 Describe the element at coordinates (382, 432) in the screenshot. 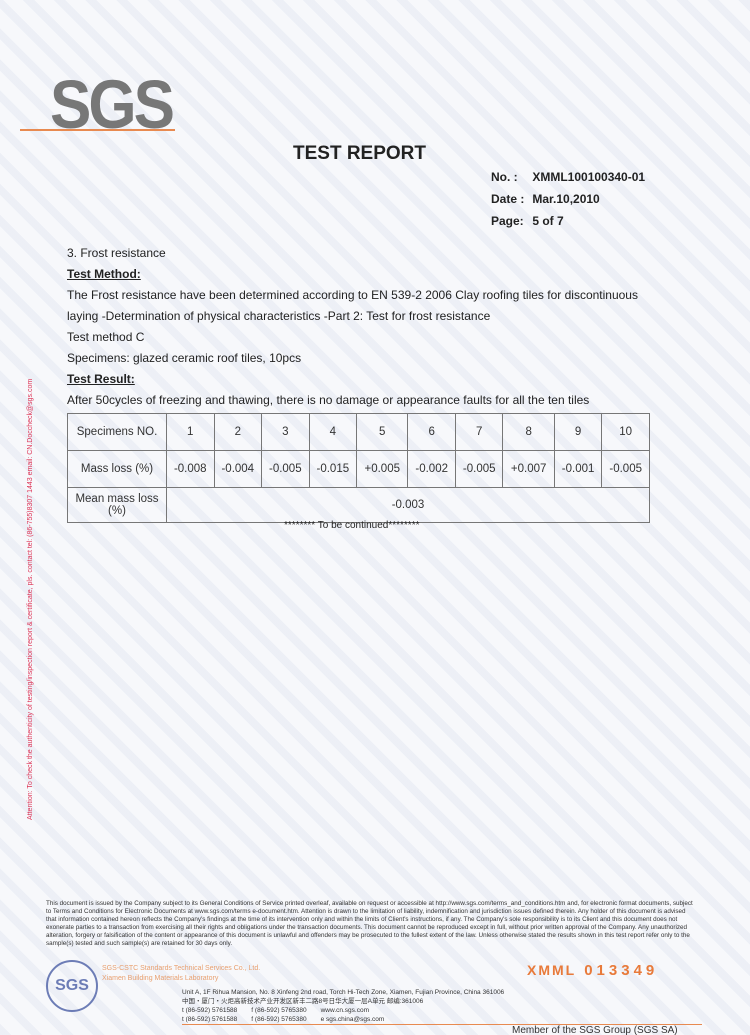

I see `specimen-number: 5` at that location.